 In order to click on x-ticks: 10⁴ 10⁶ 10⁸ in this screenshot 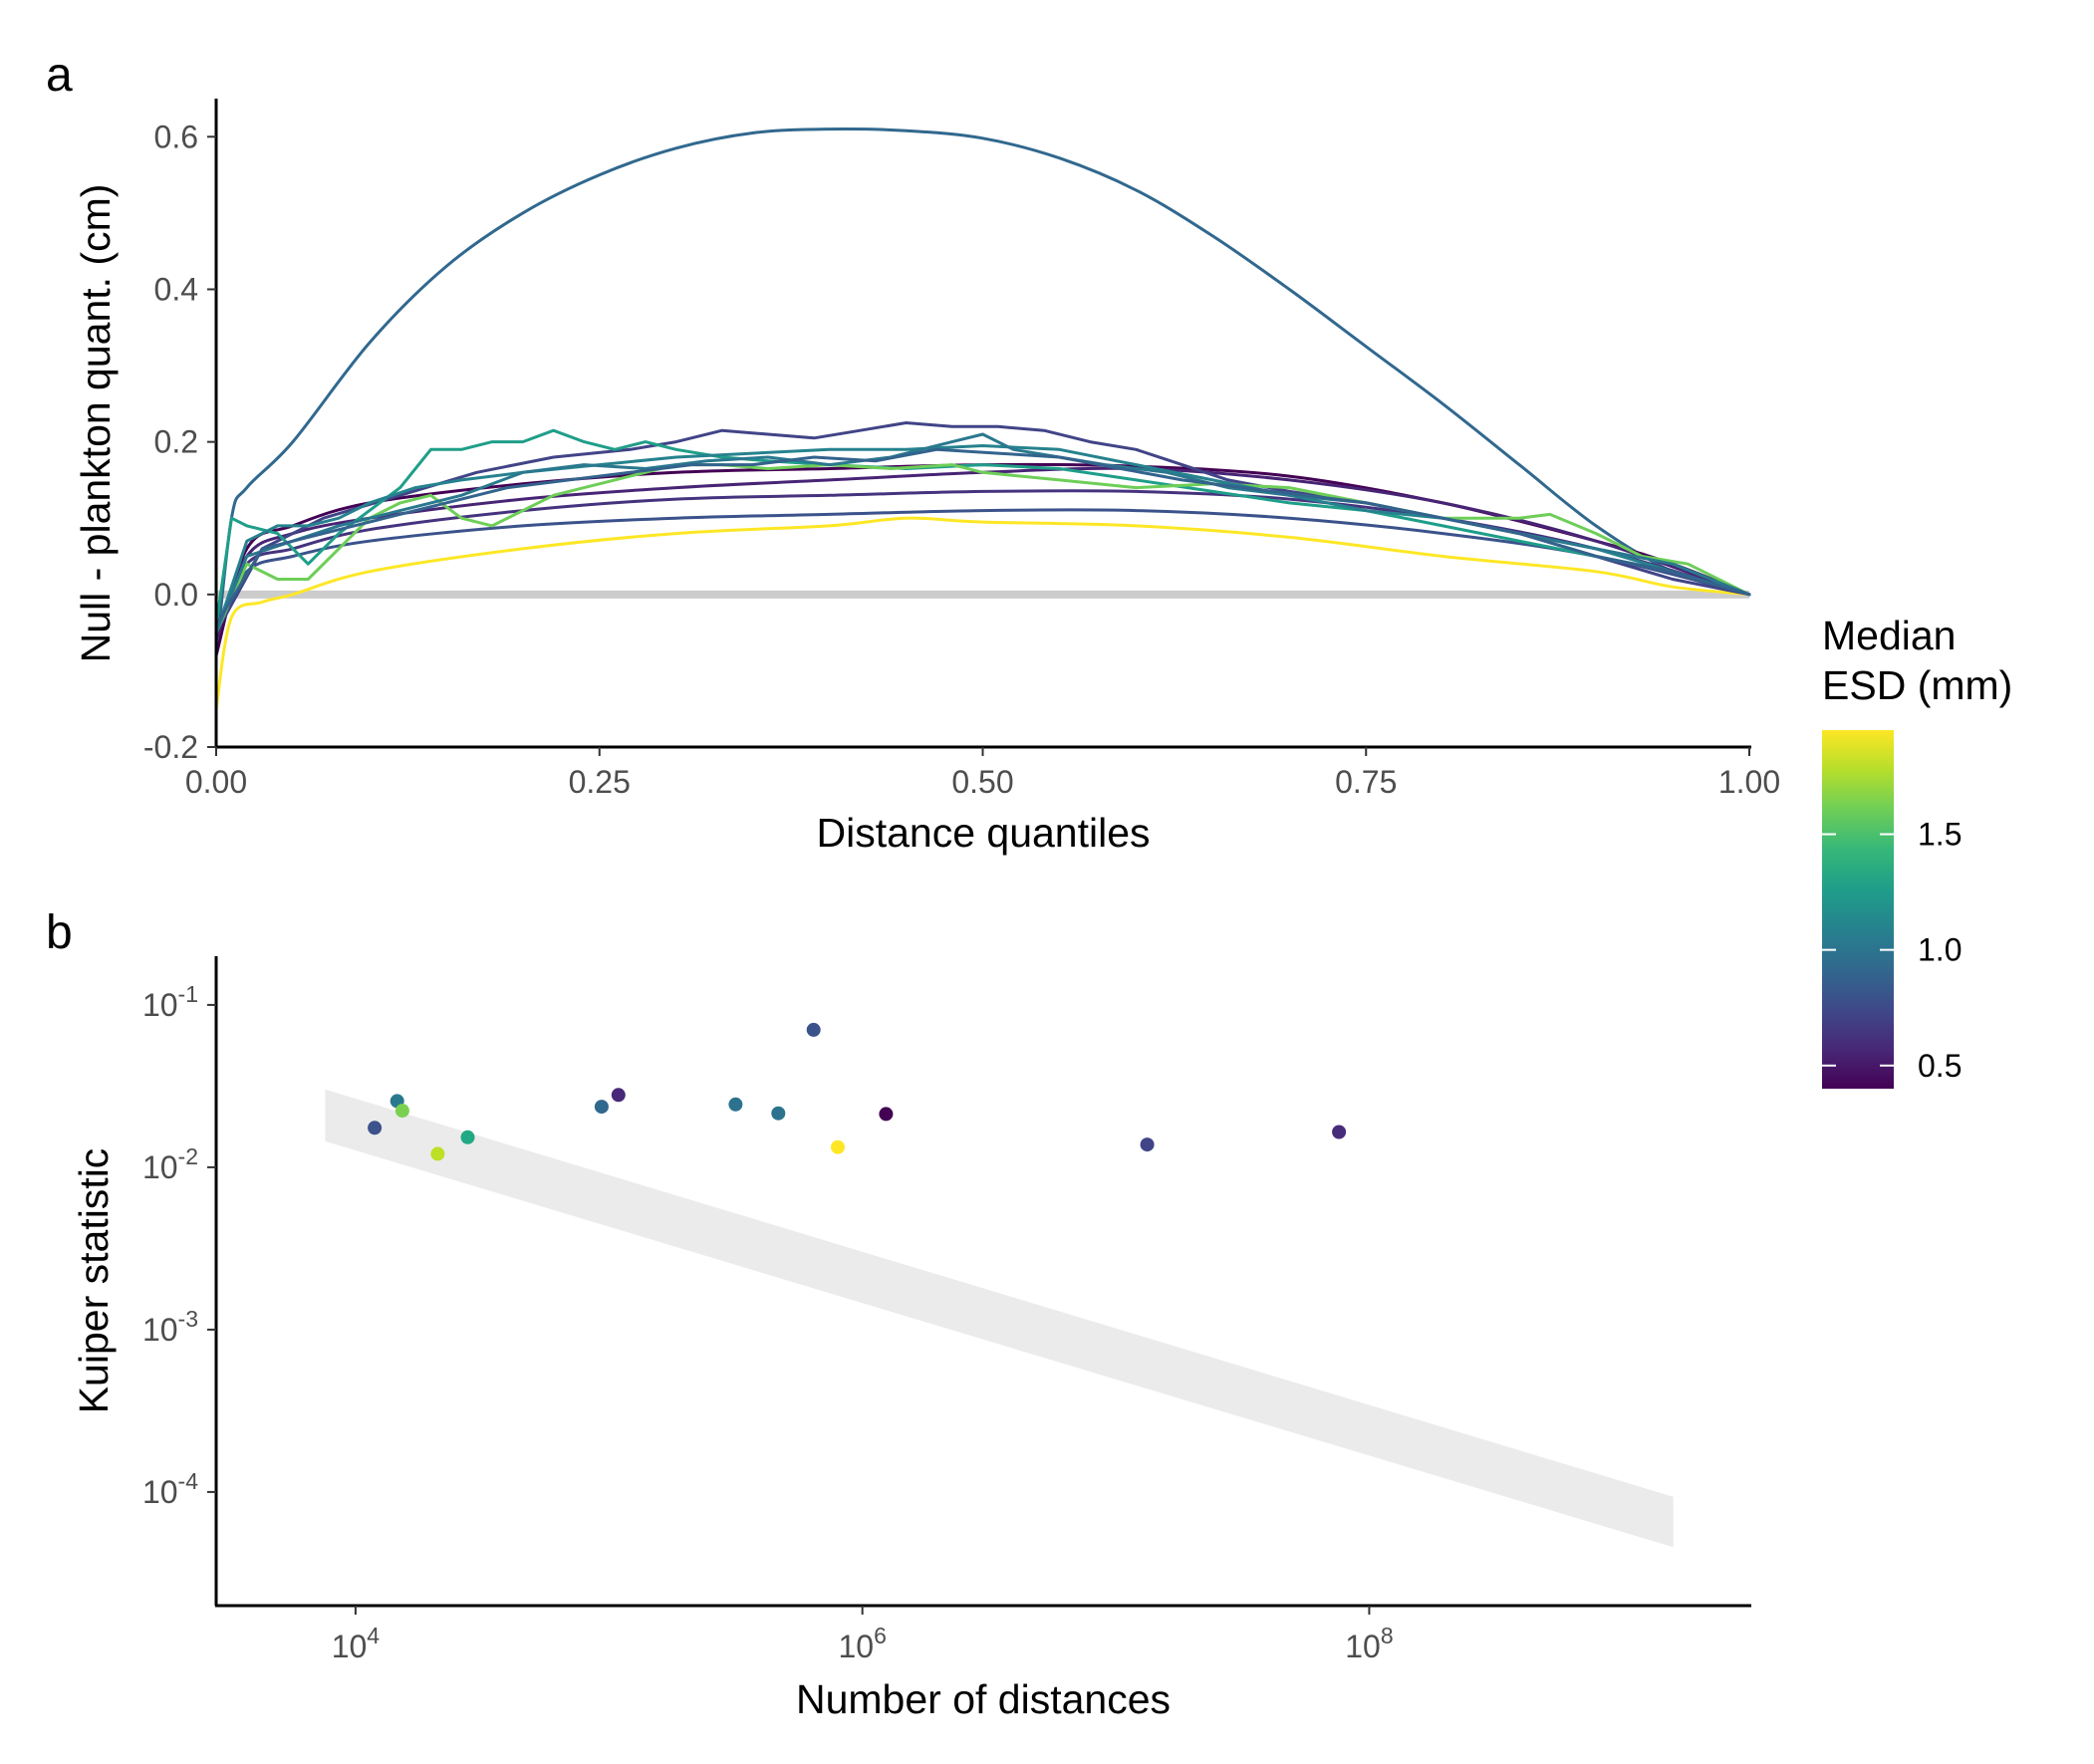, I will do `click(863, 1635)`.